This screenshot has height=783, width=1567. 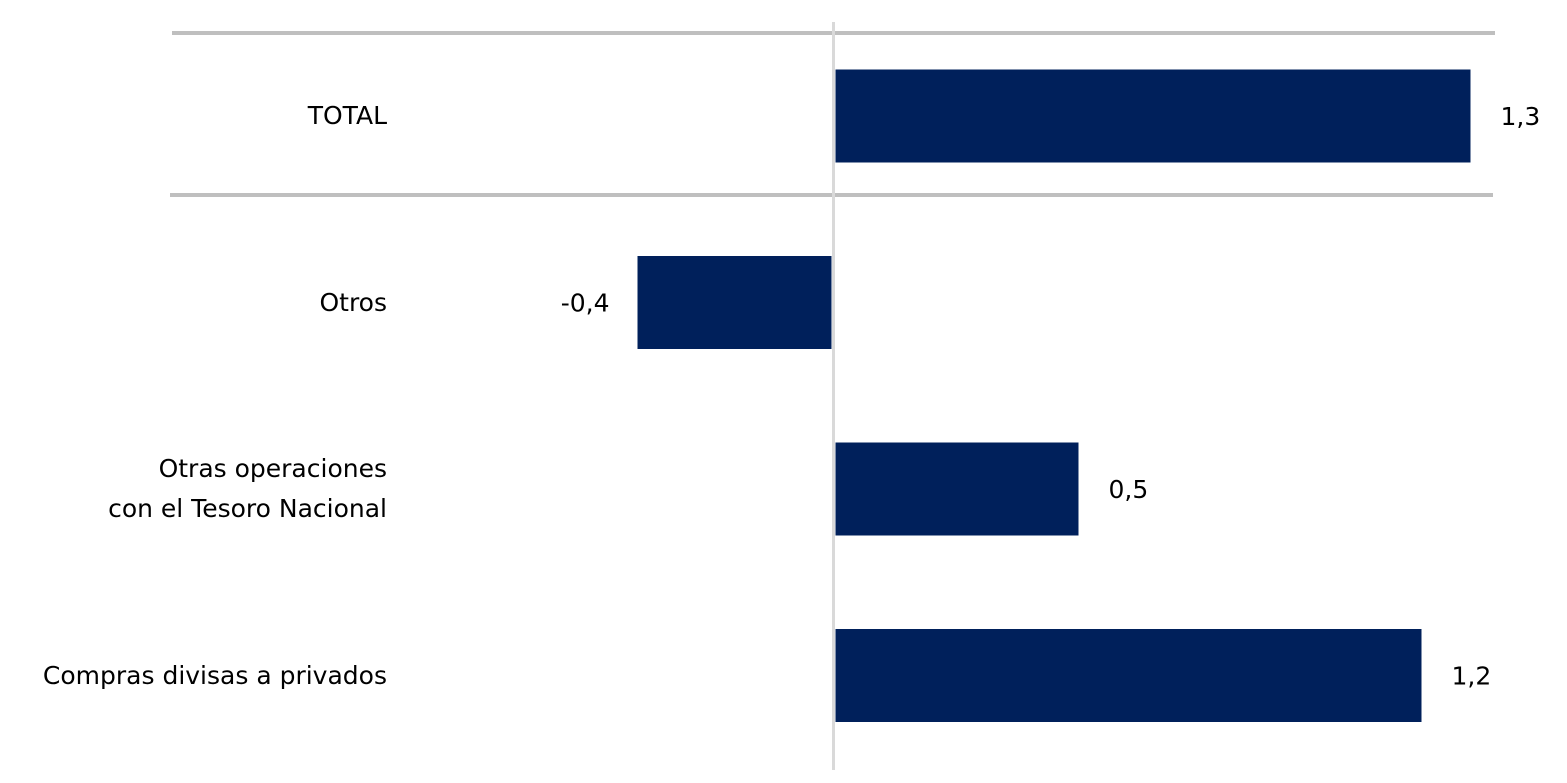 I want to click on category-label: Compras divisas a privados, so click(x=214, y=675).